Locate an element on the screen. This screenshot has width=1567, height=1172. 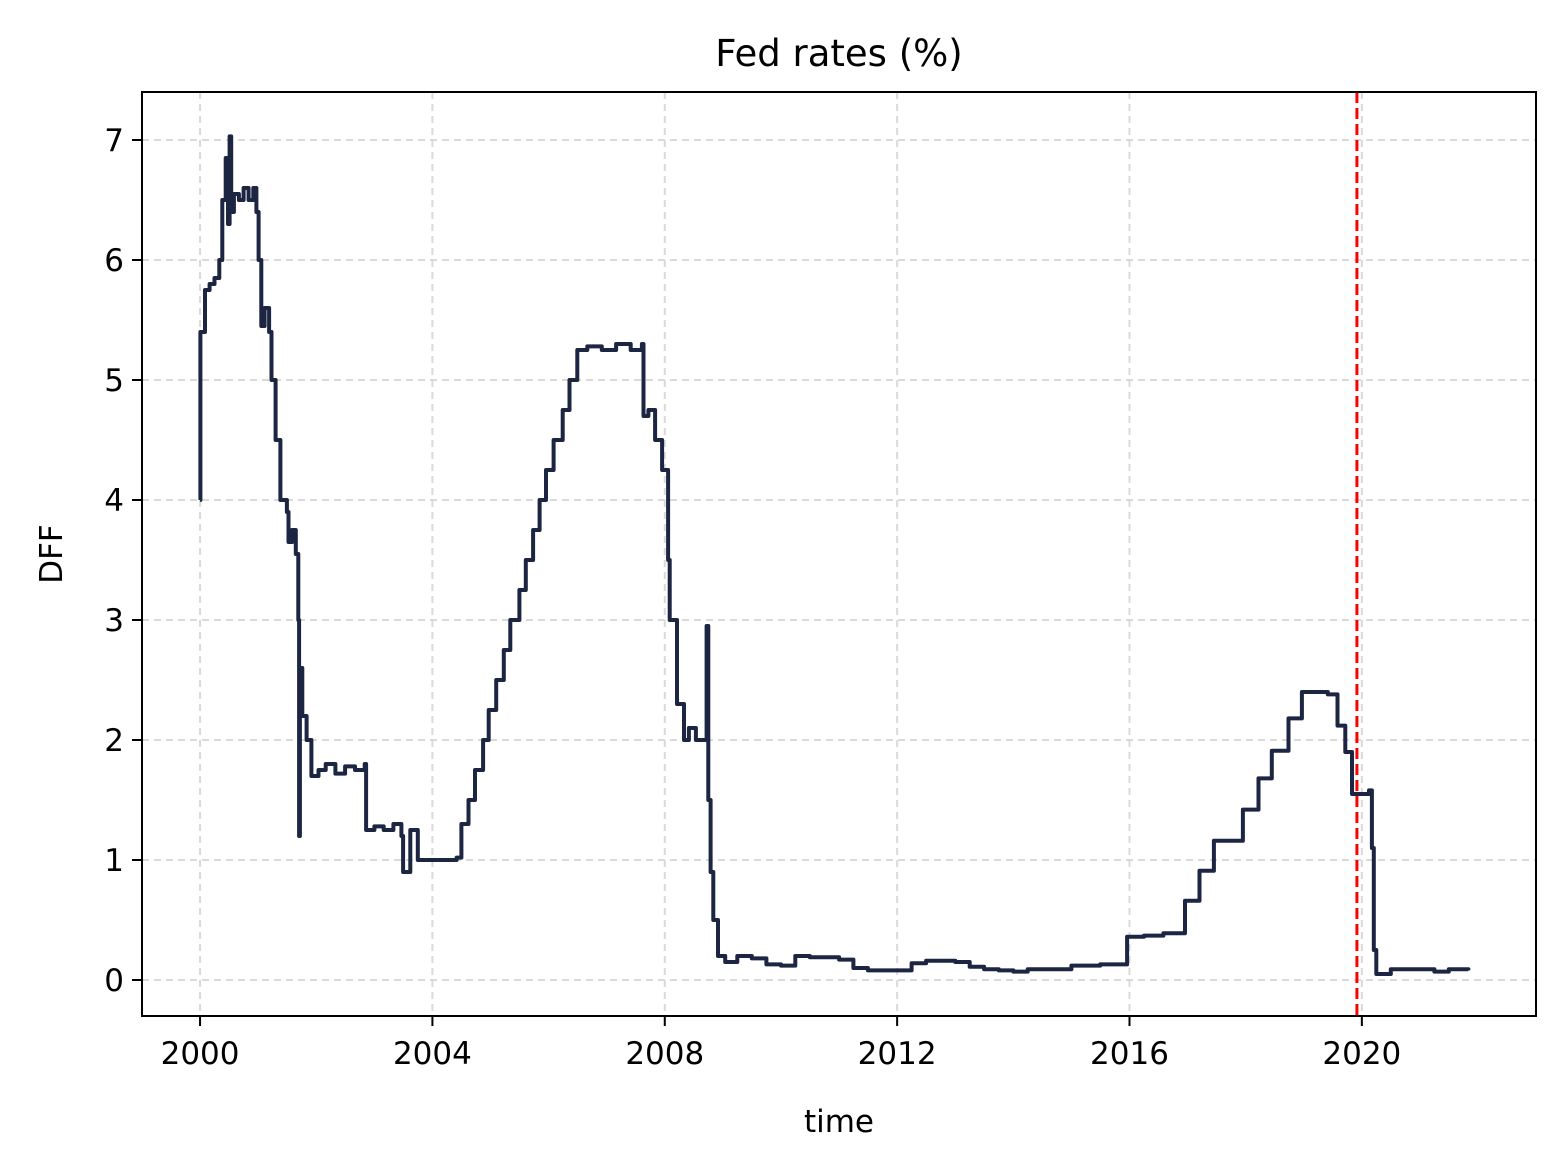
y-tick-label: 2 is located at coordinates (114, 741).